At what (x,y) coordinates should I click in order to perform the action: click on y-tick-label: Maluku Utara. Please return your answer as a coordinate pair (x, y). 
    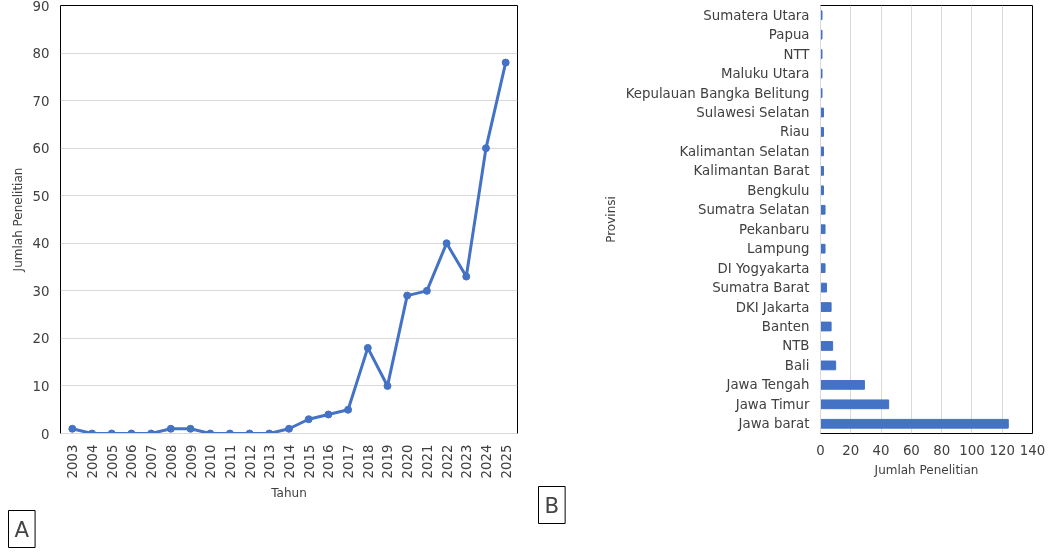
    Looking at the image, I should click on (765, 74).